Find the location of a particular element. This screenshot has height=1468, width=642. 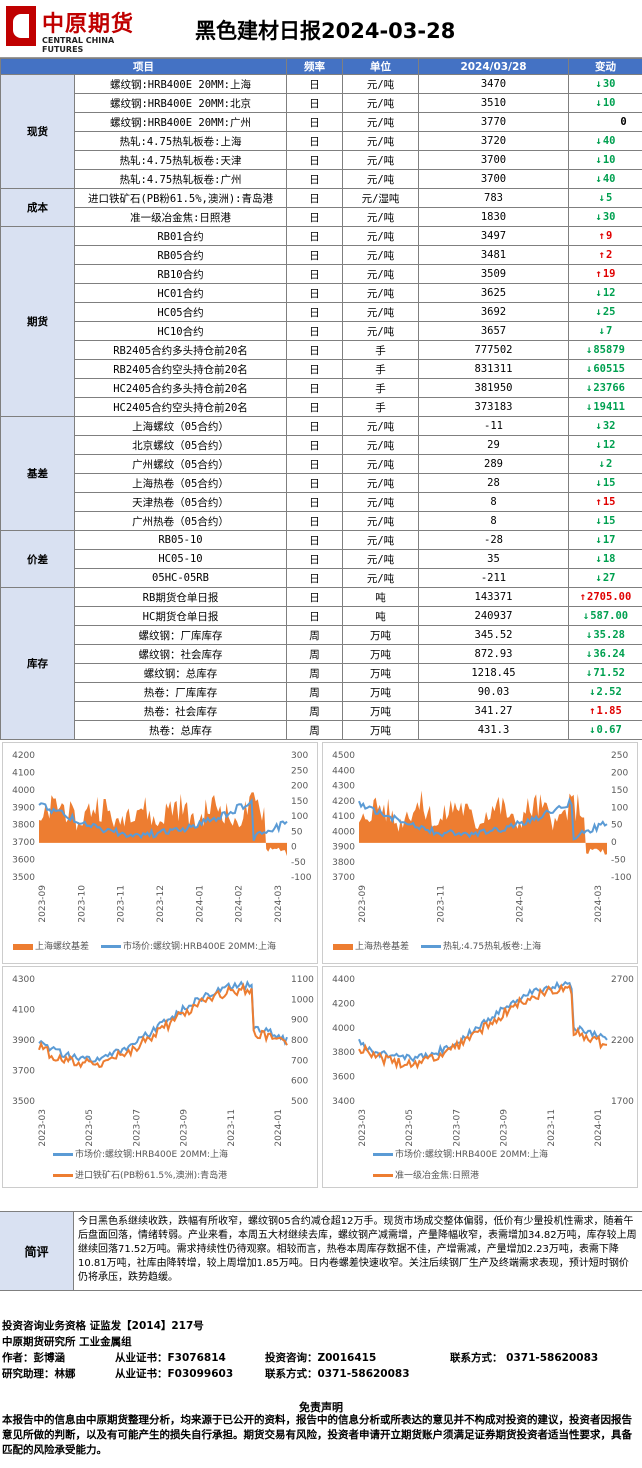

frequency-cell: 周 is located at coordinates (314, 692).